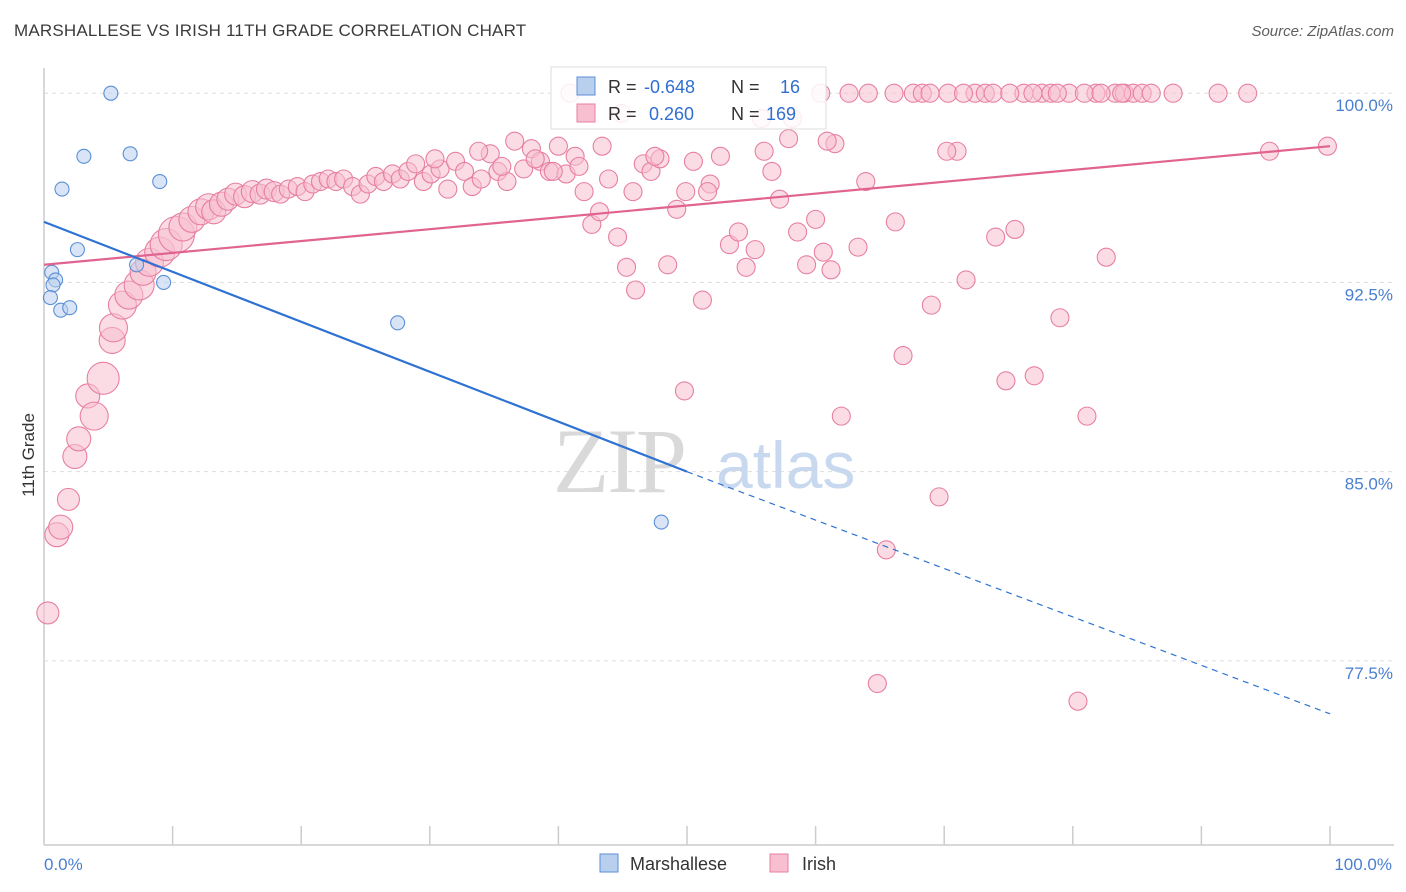  What do you see at coordinates (622, 87) in the screenshot?
I see `legend-r-label-1: R =` at bounding box center [622, 87].